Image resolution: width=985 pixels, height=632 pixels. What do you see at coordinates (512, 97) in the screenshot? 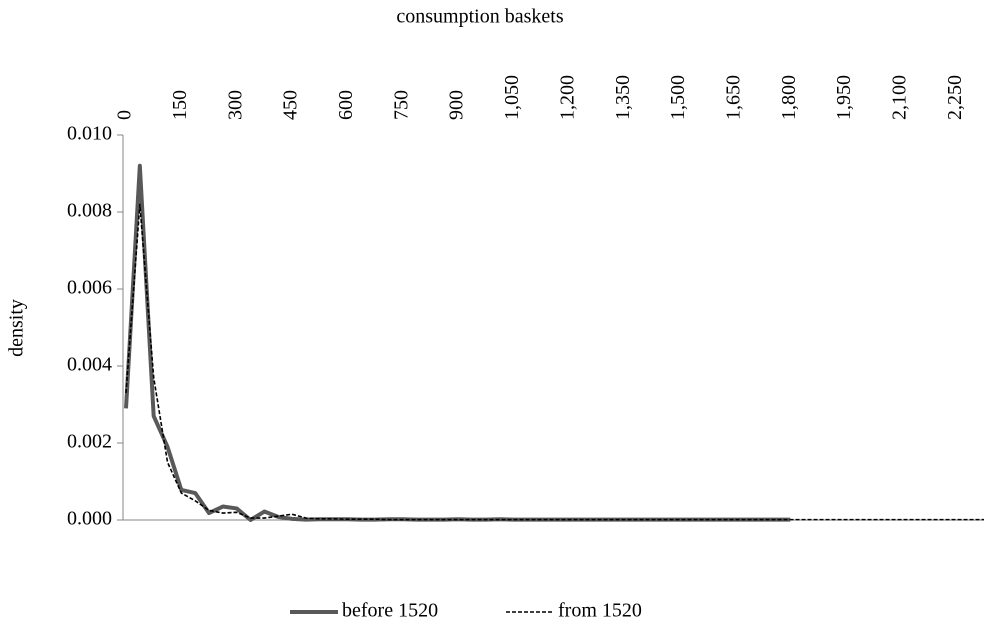
I see `x-tick-label: 1,050` at bounding box center [512, 97].